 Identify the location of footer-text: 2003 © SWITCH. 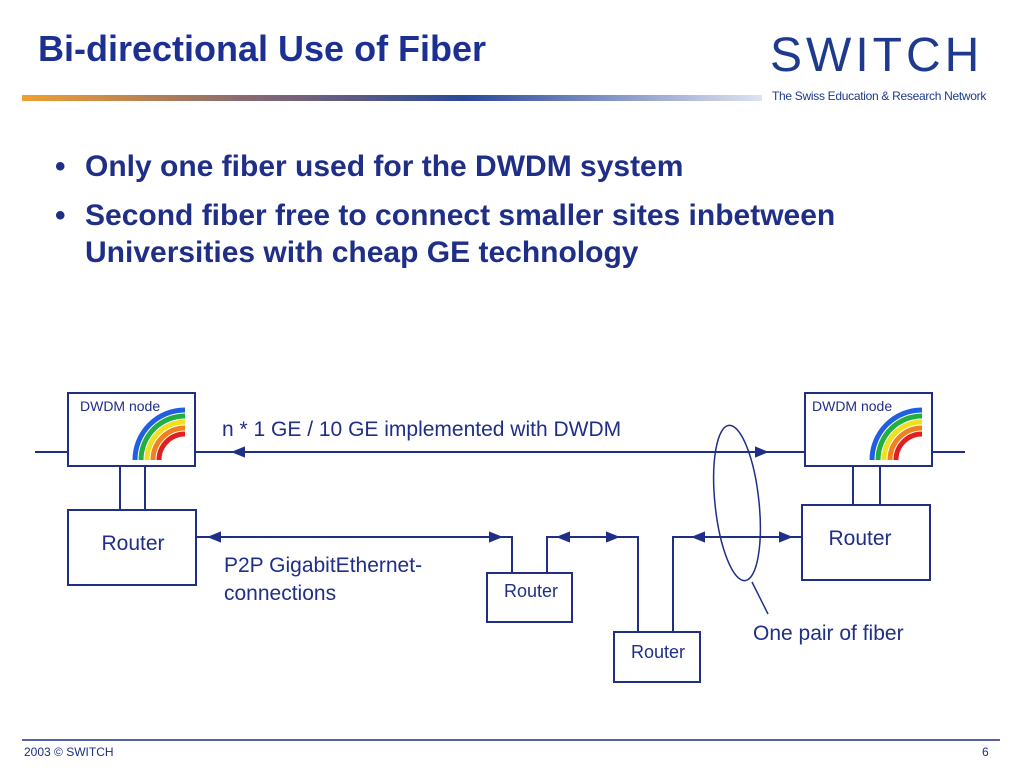
(69, 752).